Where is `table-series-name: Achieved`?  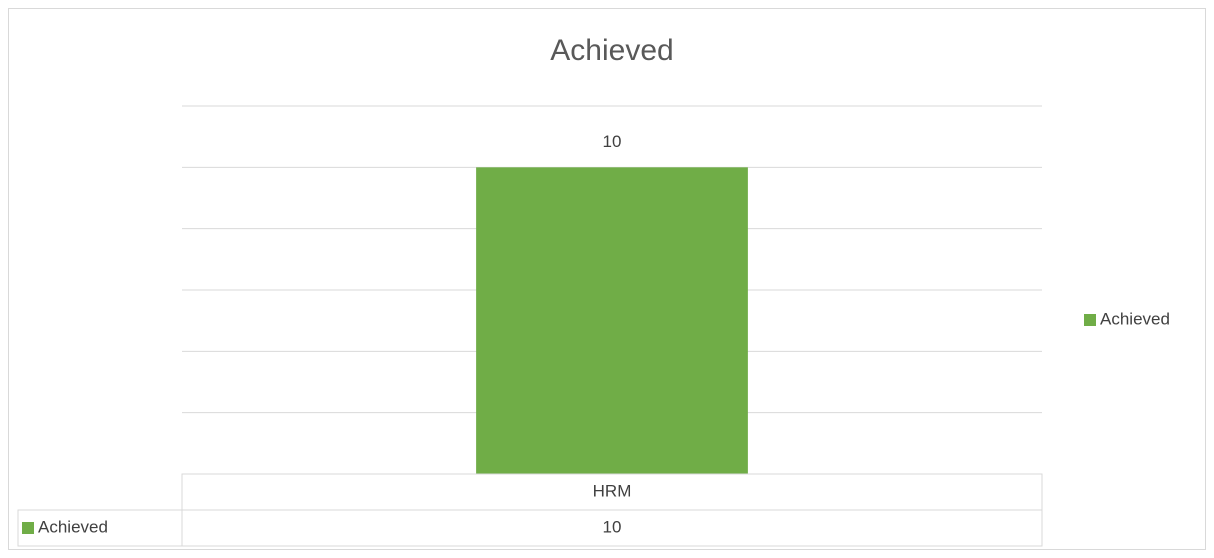 table-series-name: Achieved is located at coordinates (73, 526).